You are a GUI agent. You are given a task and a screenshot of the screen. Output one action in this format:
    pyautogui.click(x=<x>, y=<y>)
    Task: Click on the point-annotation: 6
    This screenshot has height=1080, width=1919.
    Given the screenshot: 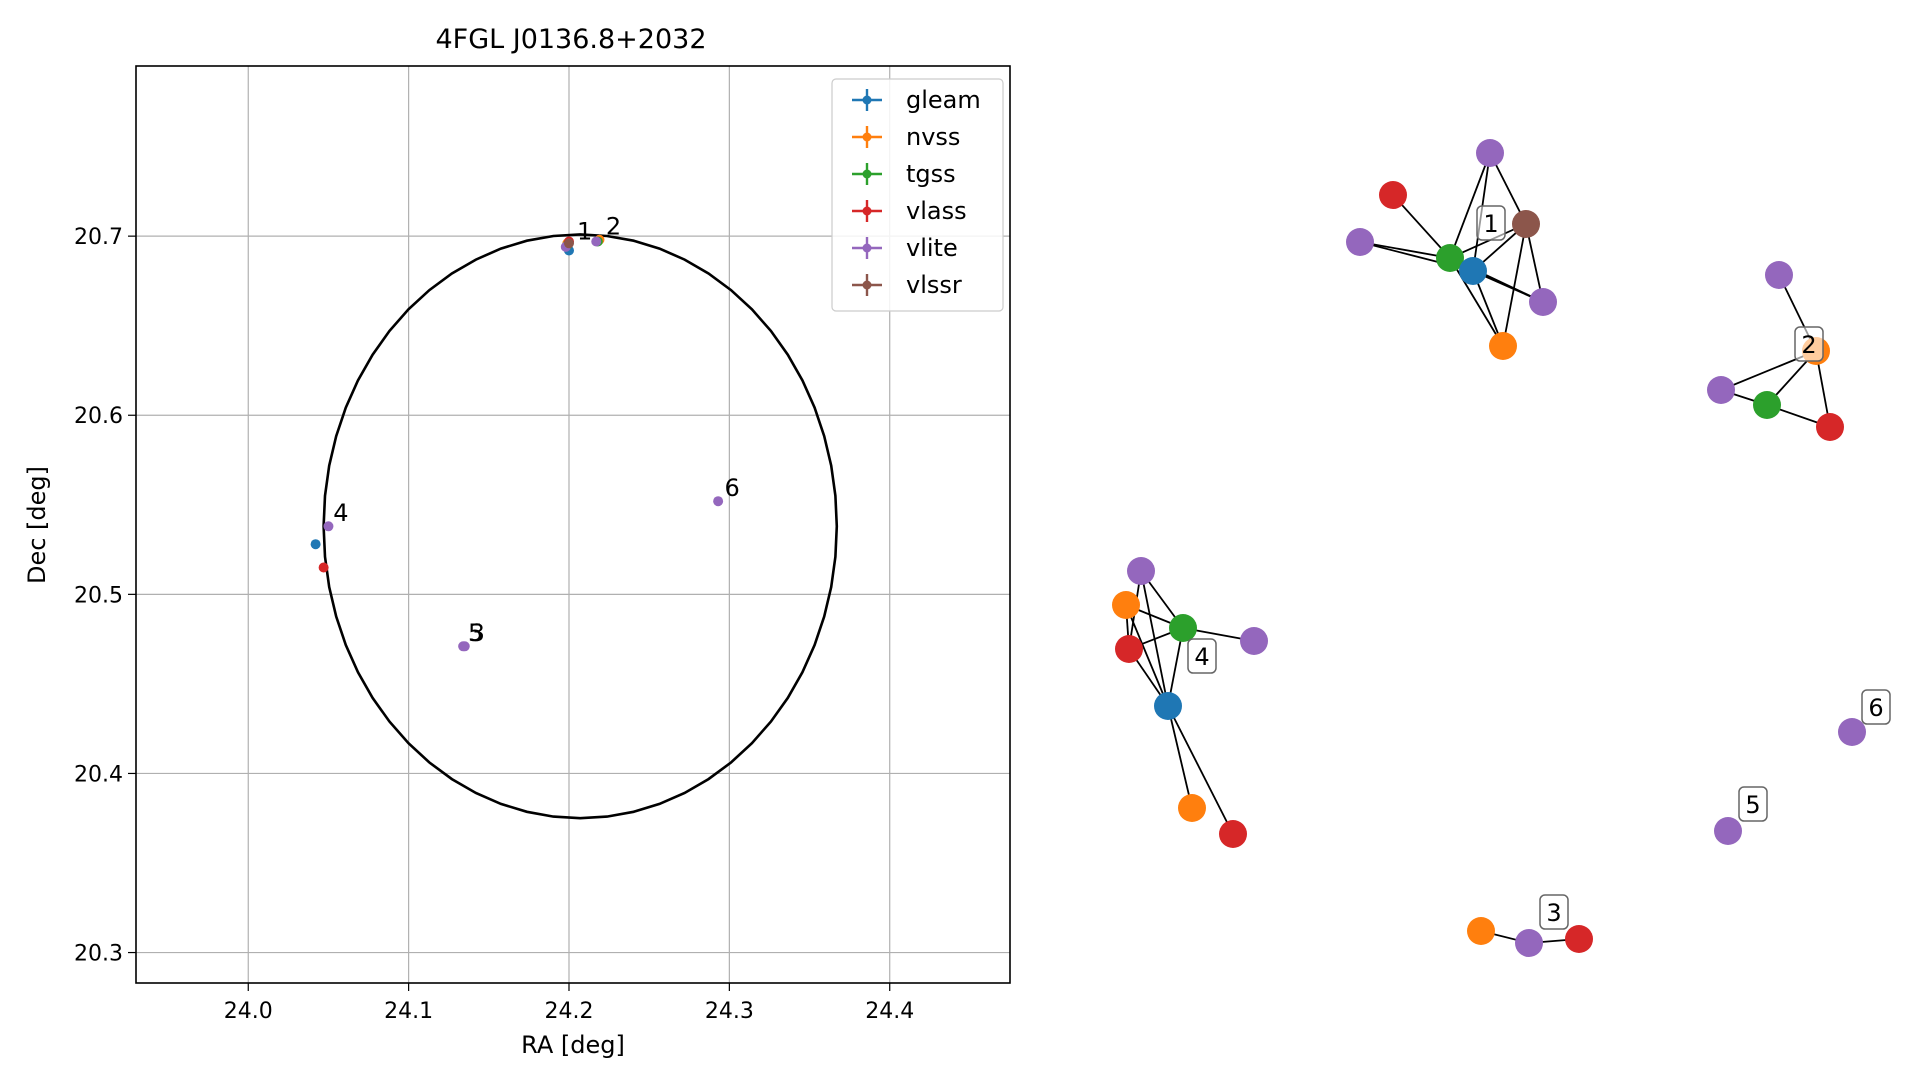 What is the action you would take?
    pyautogui.click(x=732, y=488)
    